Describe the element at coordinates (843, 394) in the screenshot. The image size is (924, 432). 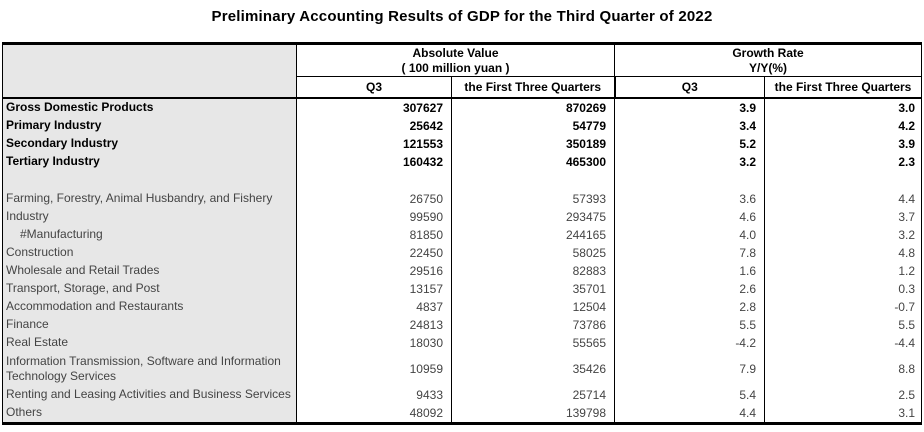
I see `growth-ftq-cell: 2.5` at that location.